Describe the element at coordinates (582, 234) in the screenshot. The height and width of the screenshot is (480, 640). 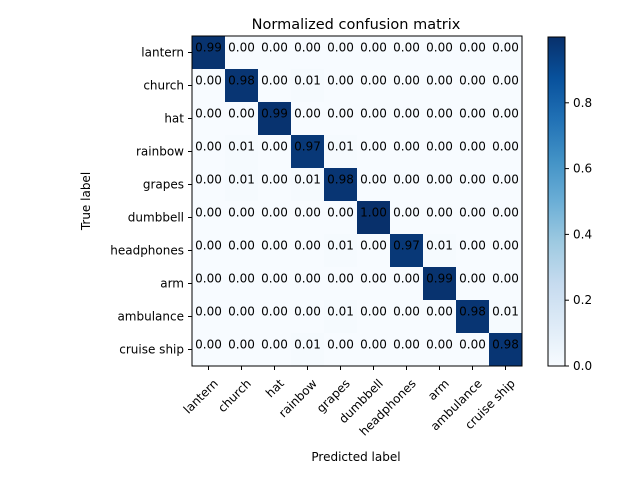
I see `colorbar-tick-label: 0.4` at that location.